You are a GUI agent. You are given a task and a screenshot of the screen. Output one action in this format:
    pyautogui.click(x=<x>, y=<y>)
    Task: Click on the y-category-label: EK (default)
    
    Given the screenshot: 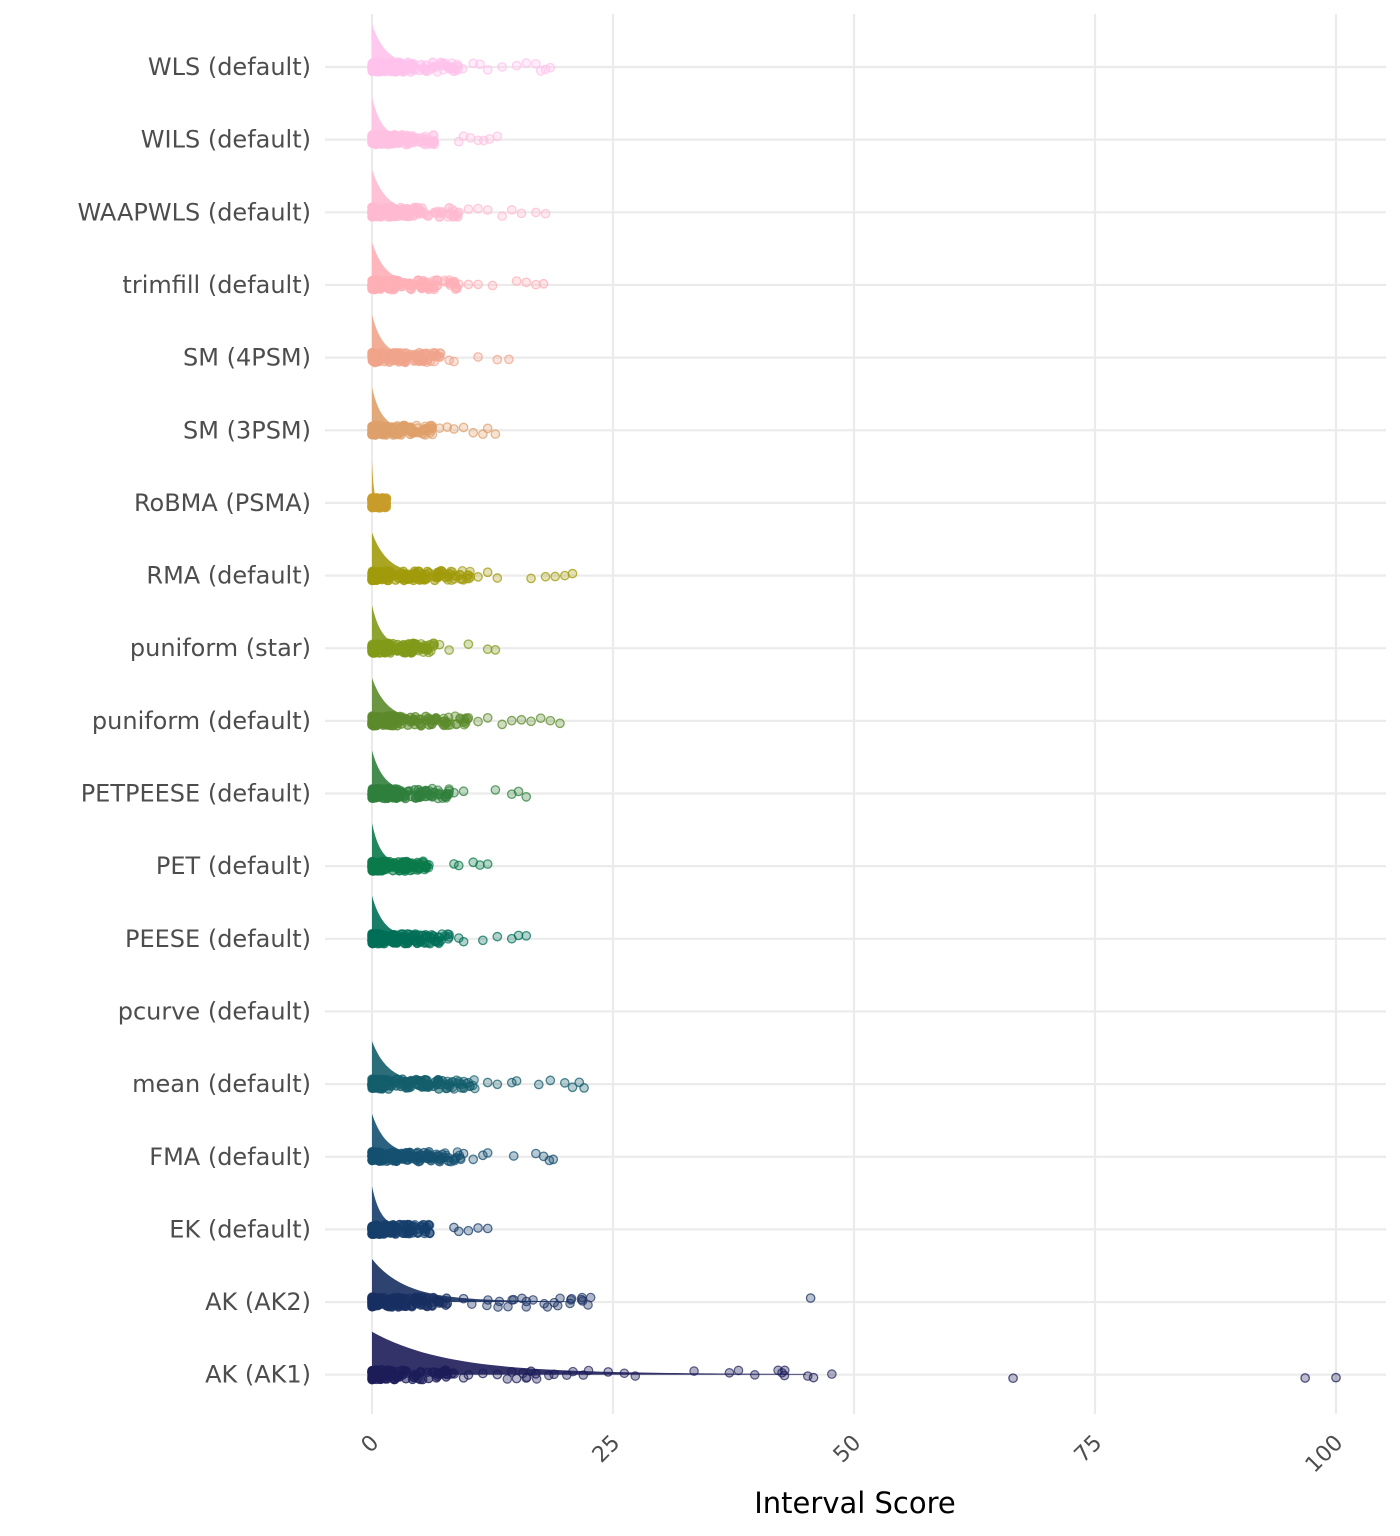 What is the action you would take?
    pyautogui.click(x=240, y=1229)
    